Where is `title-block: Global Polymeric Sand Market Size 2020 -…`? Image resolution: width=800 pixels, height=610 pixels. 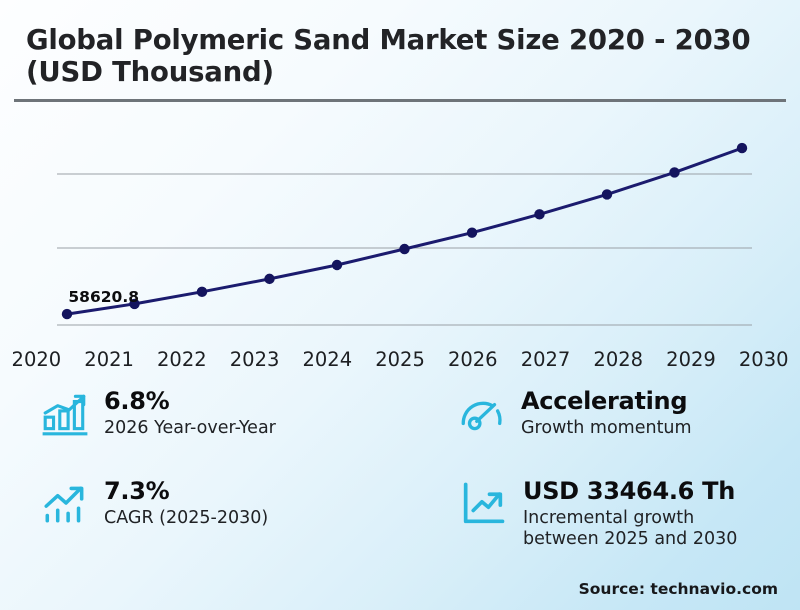
title-block: Global Polymeric Sand Market Size 2020 -… is located at coordinates (406, 56).